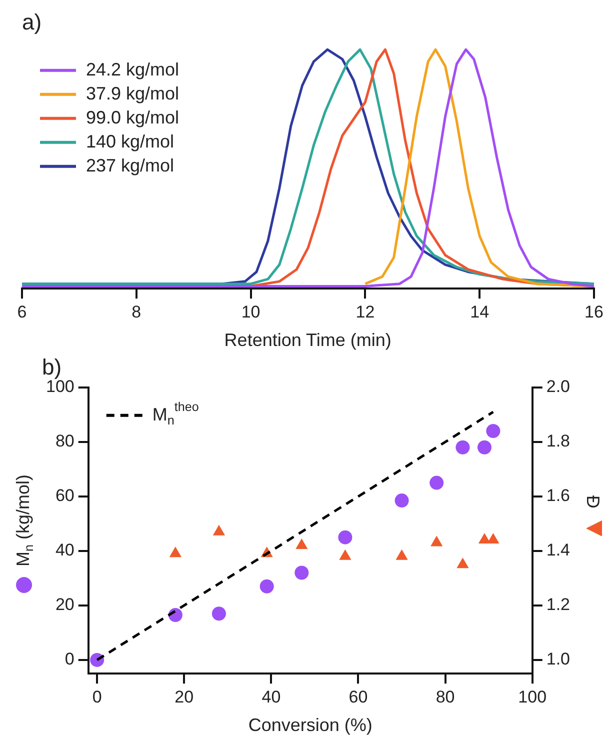 Image resolution: width=616 pixels, height=754 pixels. I want to click on y-tick-label: 0, so click(69, 659).